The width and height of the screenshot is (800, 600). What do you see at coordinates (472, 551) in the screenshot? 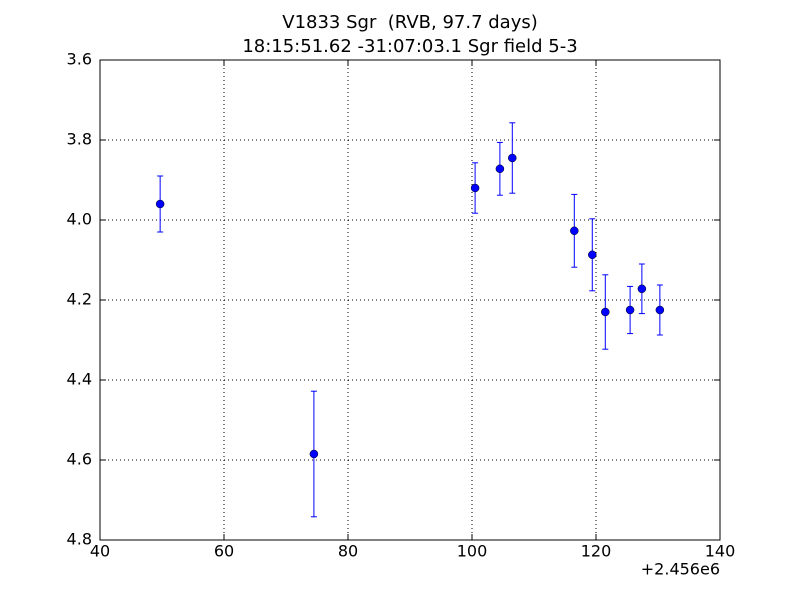
I see `x-tick-label: 100` at bounding box center [472, 551].